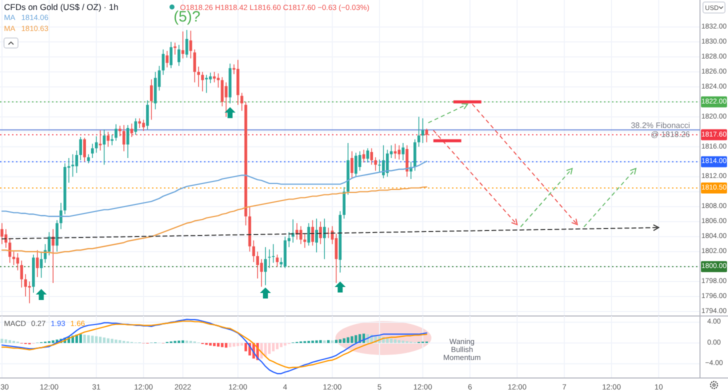 The height and width of the screenshot is (391, 728). What do you see at coordinates (61, 7) in the screenshot?
I see `chart-title: CFDs on Gold (US$ / OZ) · 1h` at bounding box center [61, 7].